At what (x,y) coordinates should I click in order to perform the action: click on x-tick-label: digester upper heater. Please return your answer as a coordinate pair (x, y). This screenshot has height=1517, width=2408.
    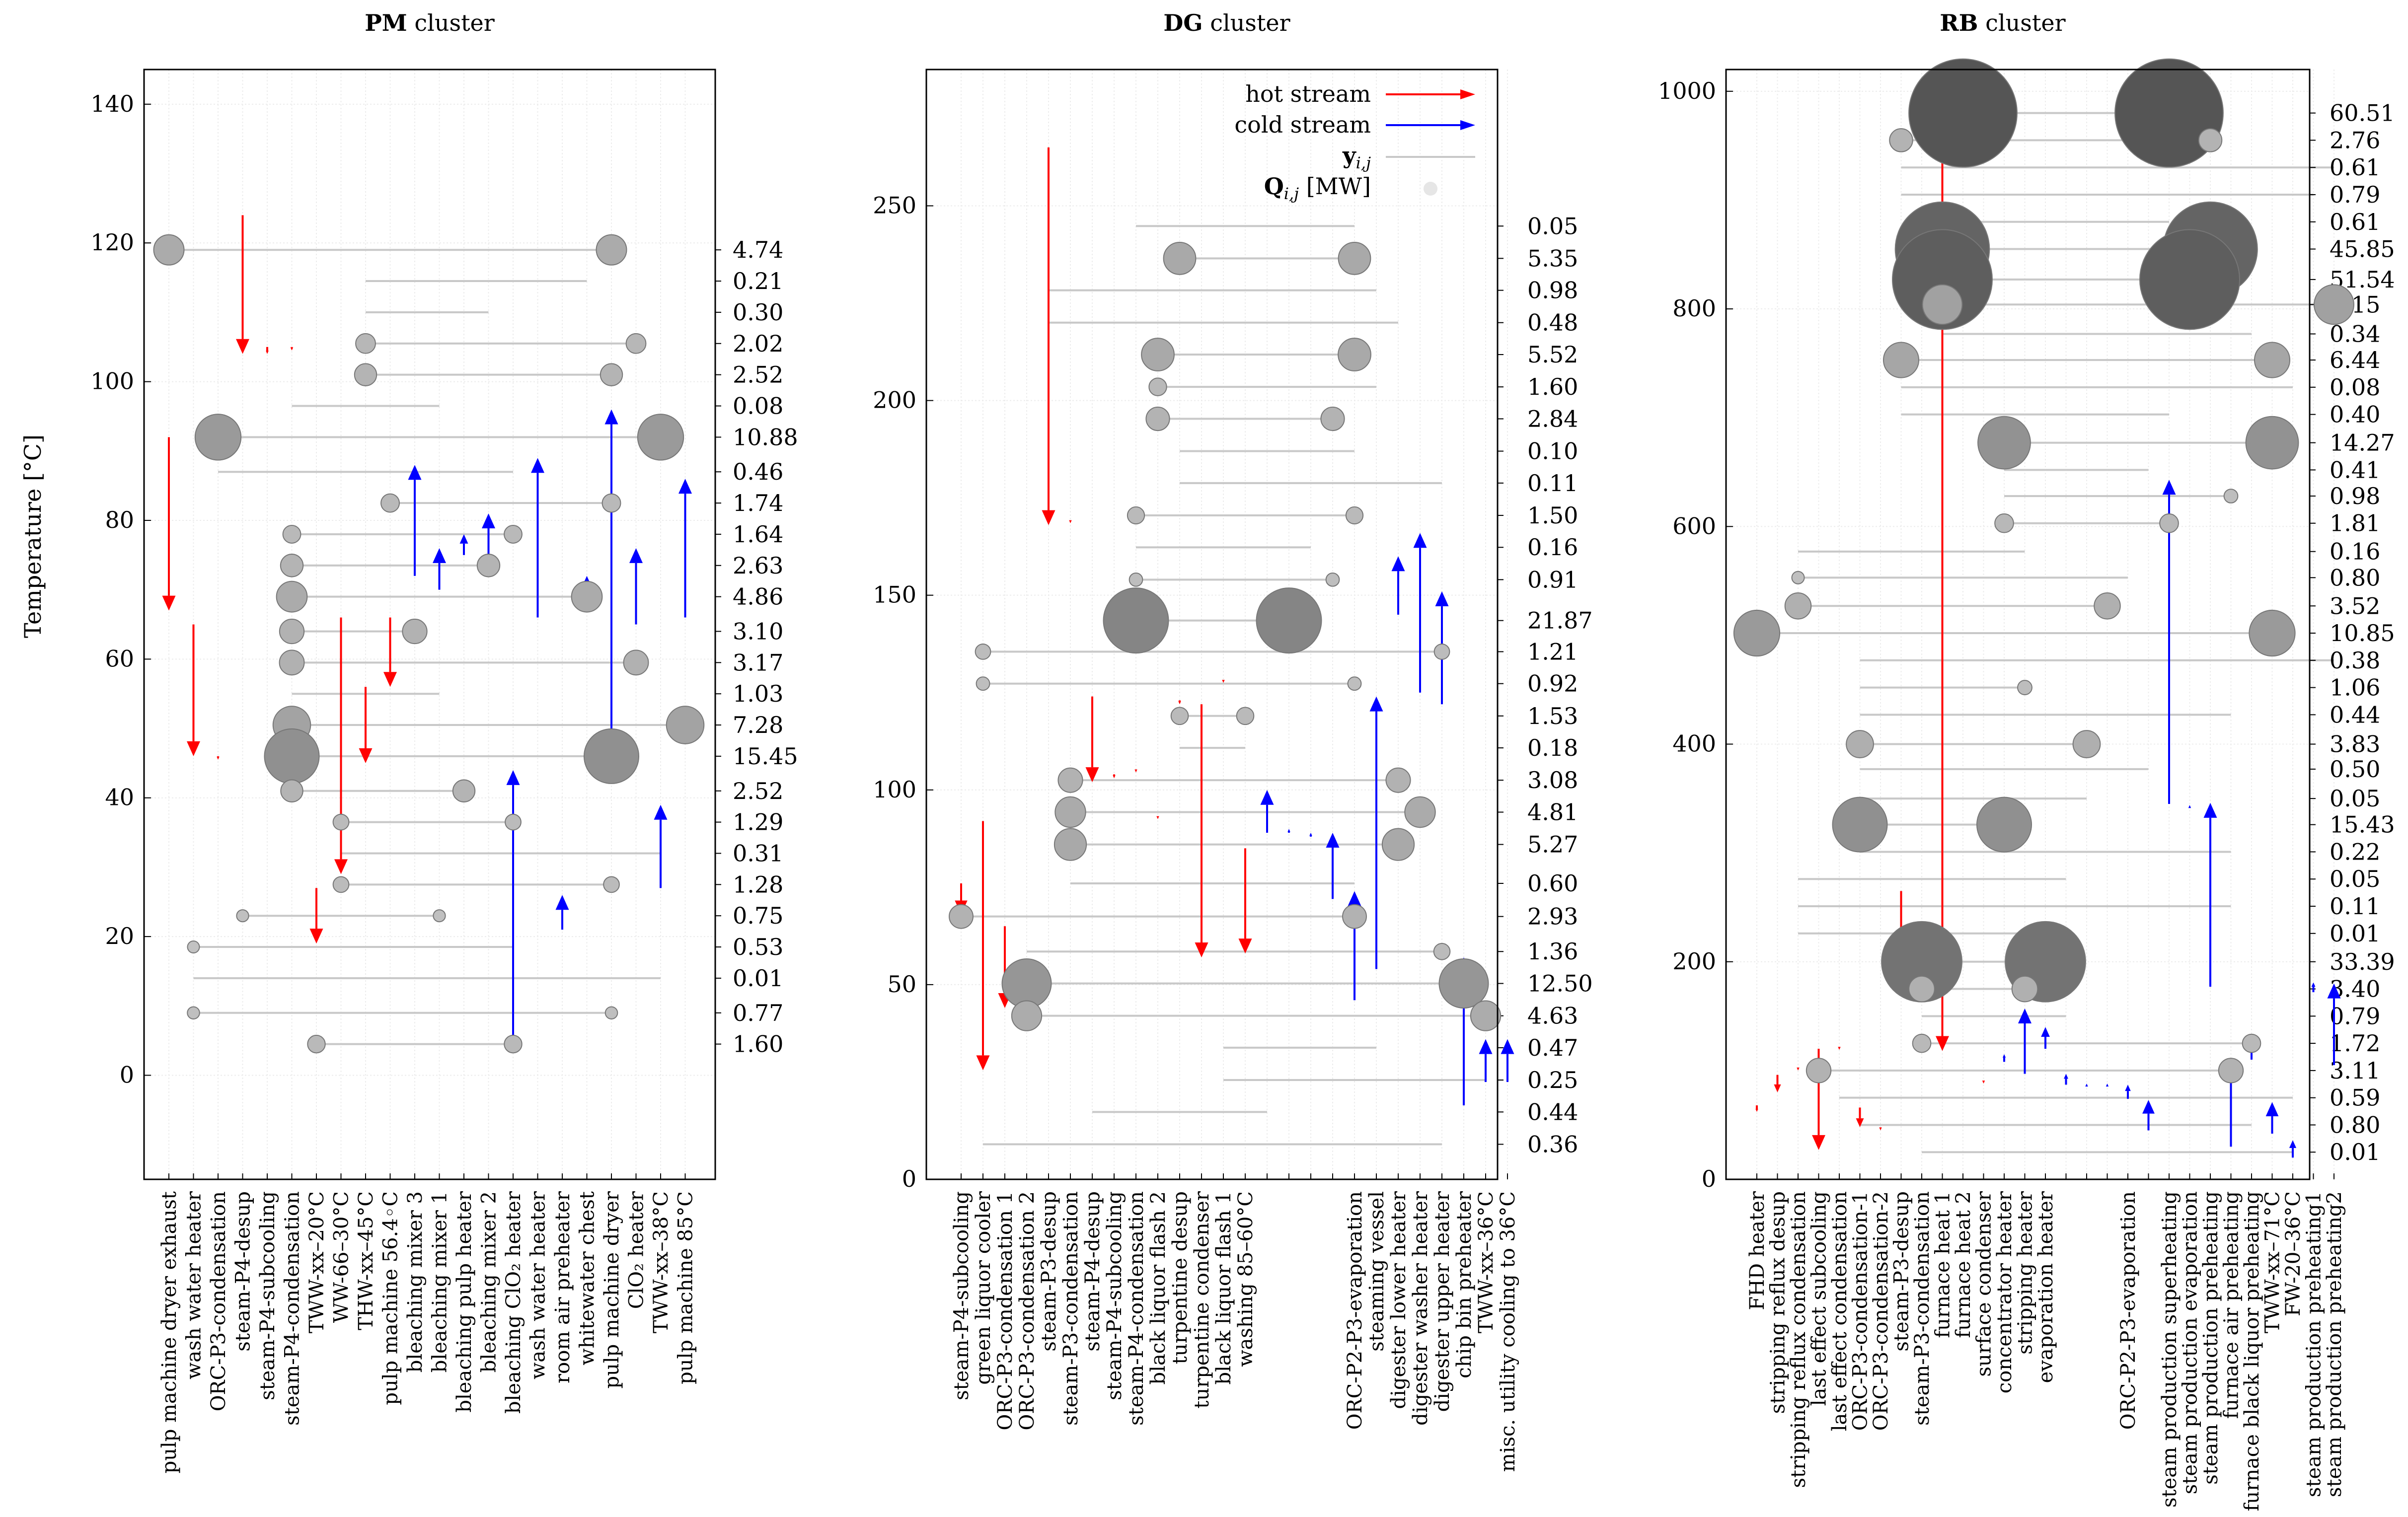
    Looking at the image, I should click on (1443, 1301).